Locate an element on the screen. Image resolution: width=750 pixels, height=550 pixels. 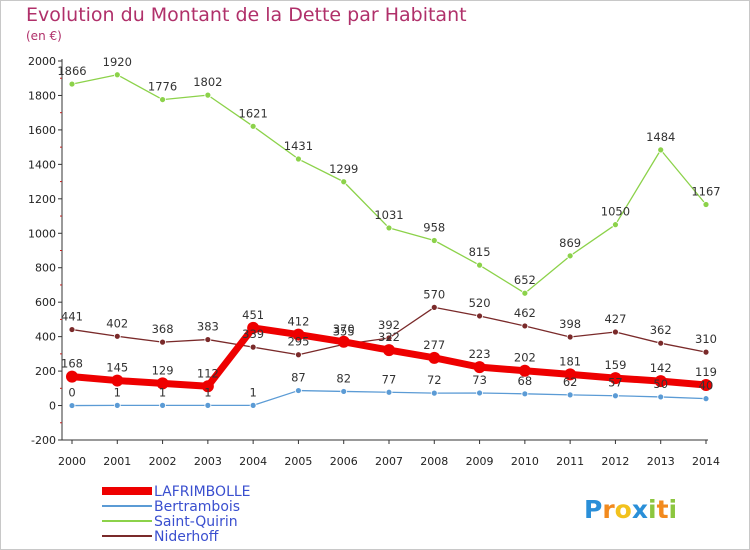
x-tick-label: 2011 is located at coordinates (570, 461).